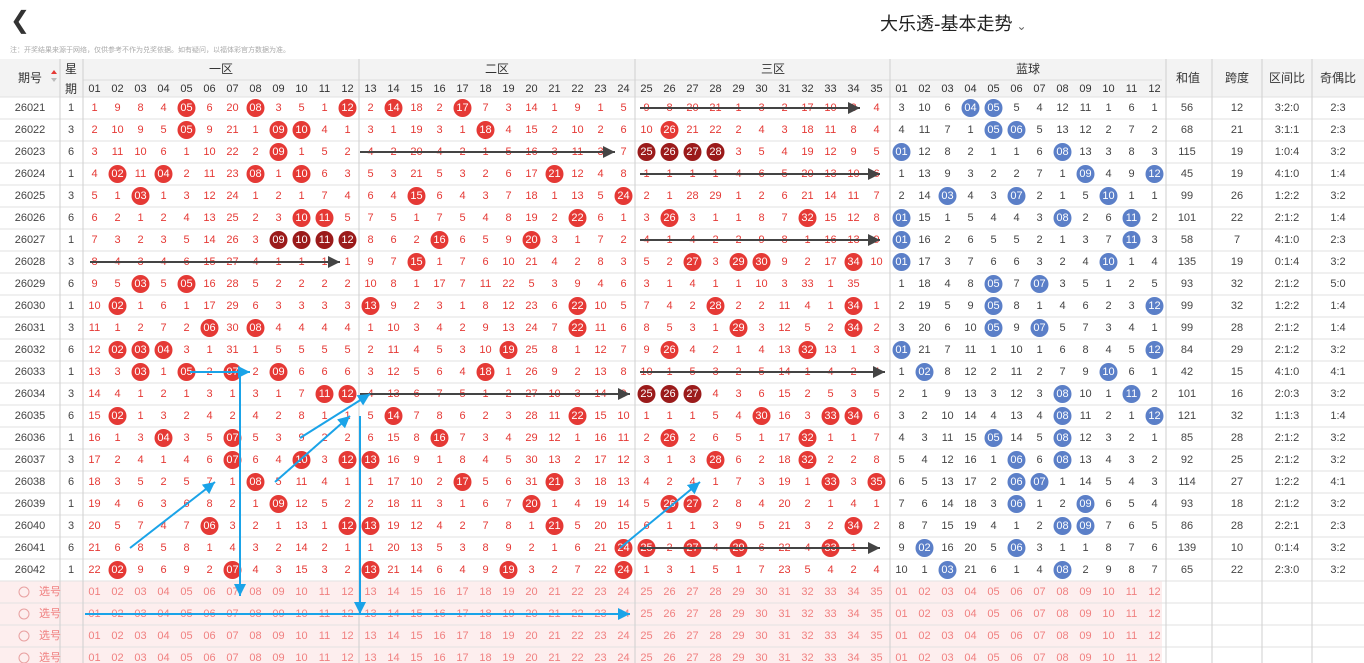  Describe the element at coordinates (54, 80) in the screenshot. I see `sort-down-icon` at that location.